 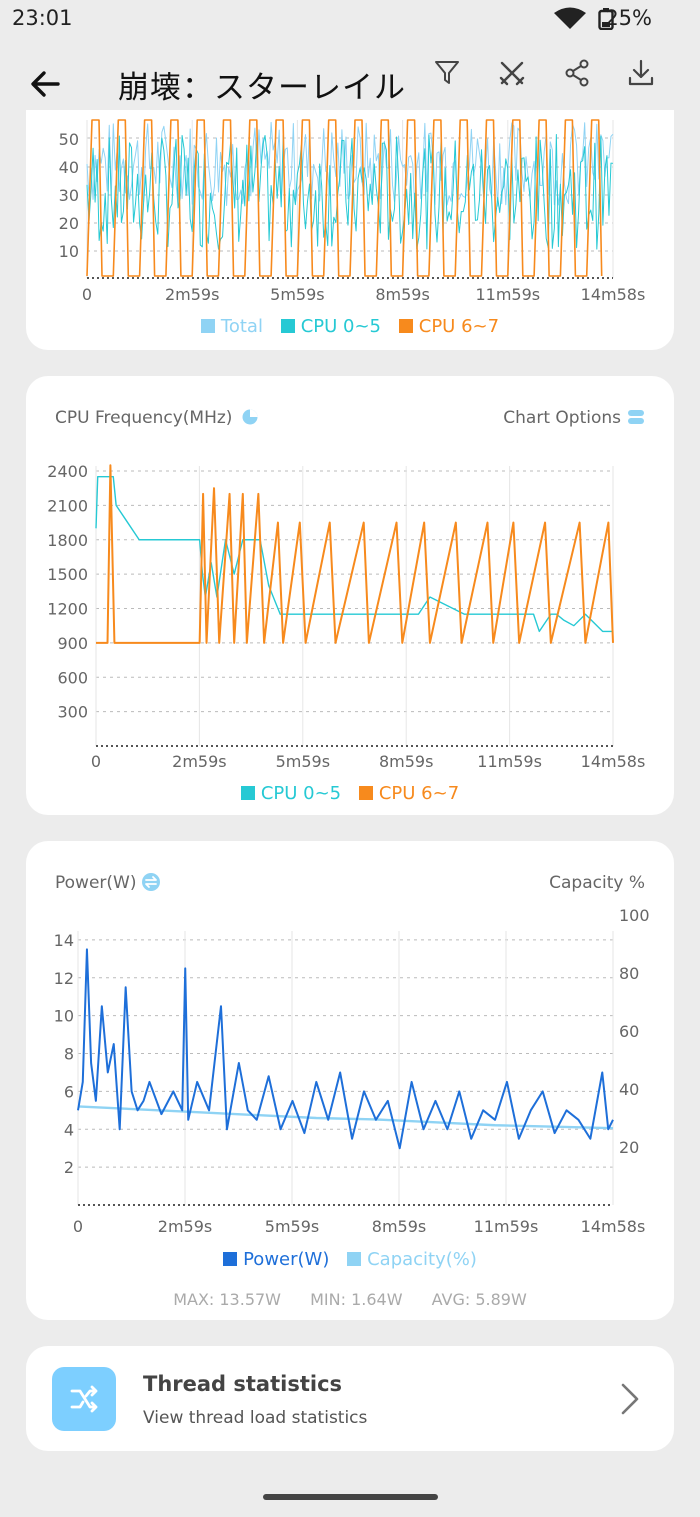 What do you see at coordinates (250, 417) in the screenshot?
I see `pie-chart-icon` at bounding box center [250, 417].